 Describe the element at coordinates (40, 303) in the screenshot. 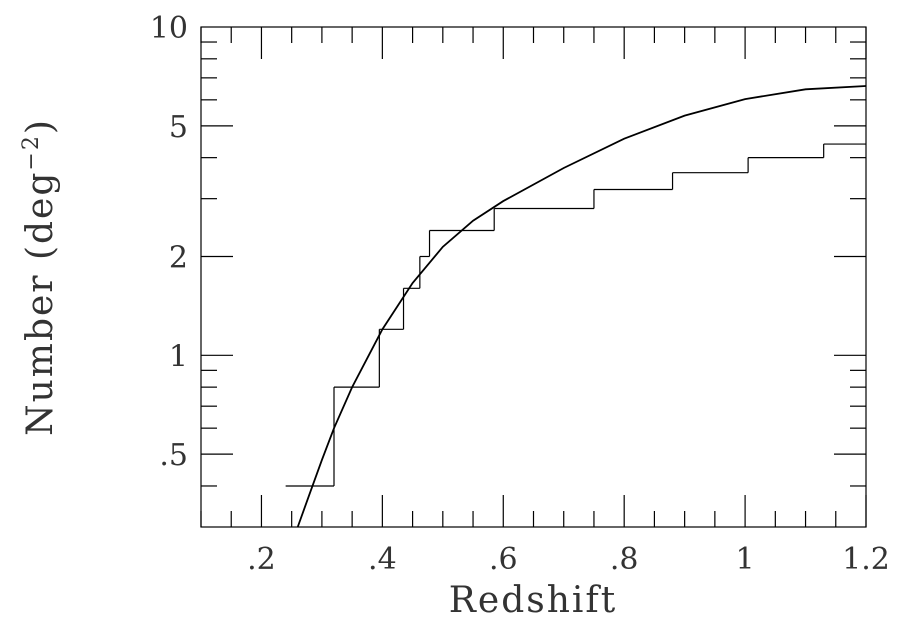

I see `y-axis-title-main: Number (deg` at that location.